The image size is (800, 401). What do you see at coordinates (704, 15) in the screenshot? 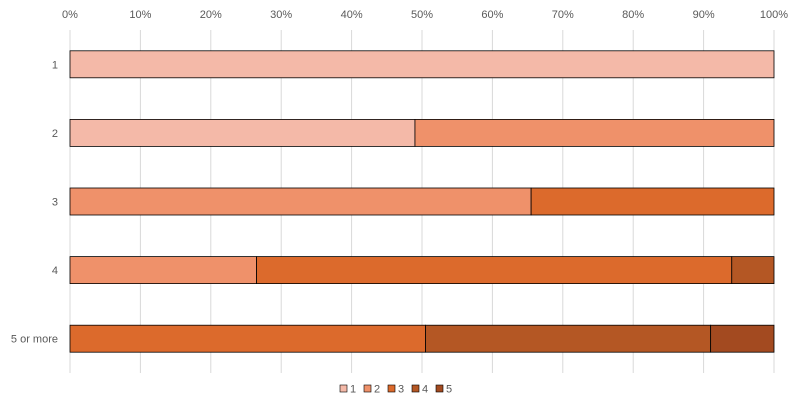
I see `x-tick-label: 90%` at bounding box center [704, 15].